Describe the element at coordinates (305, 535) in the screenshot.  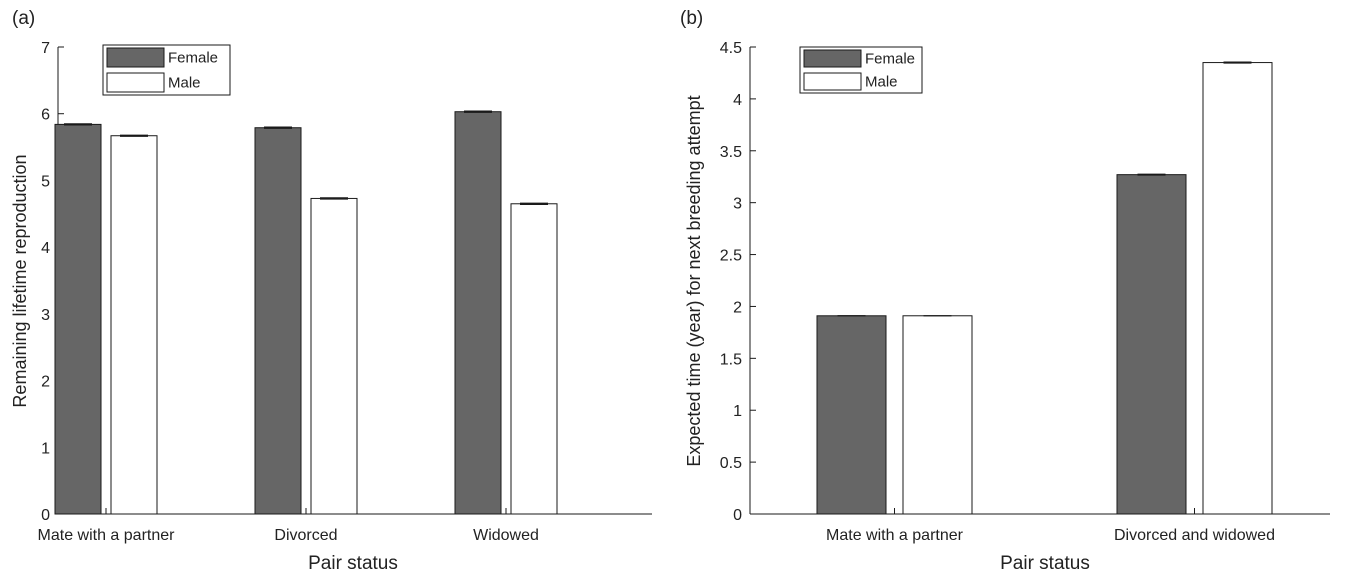
I see `x-tick-label: Divorced` at that location.